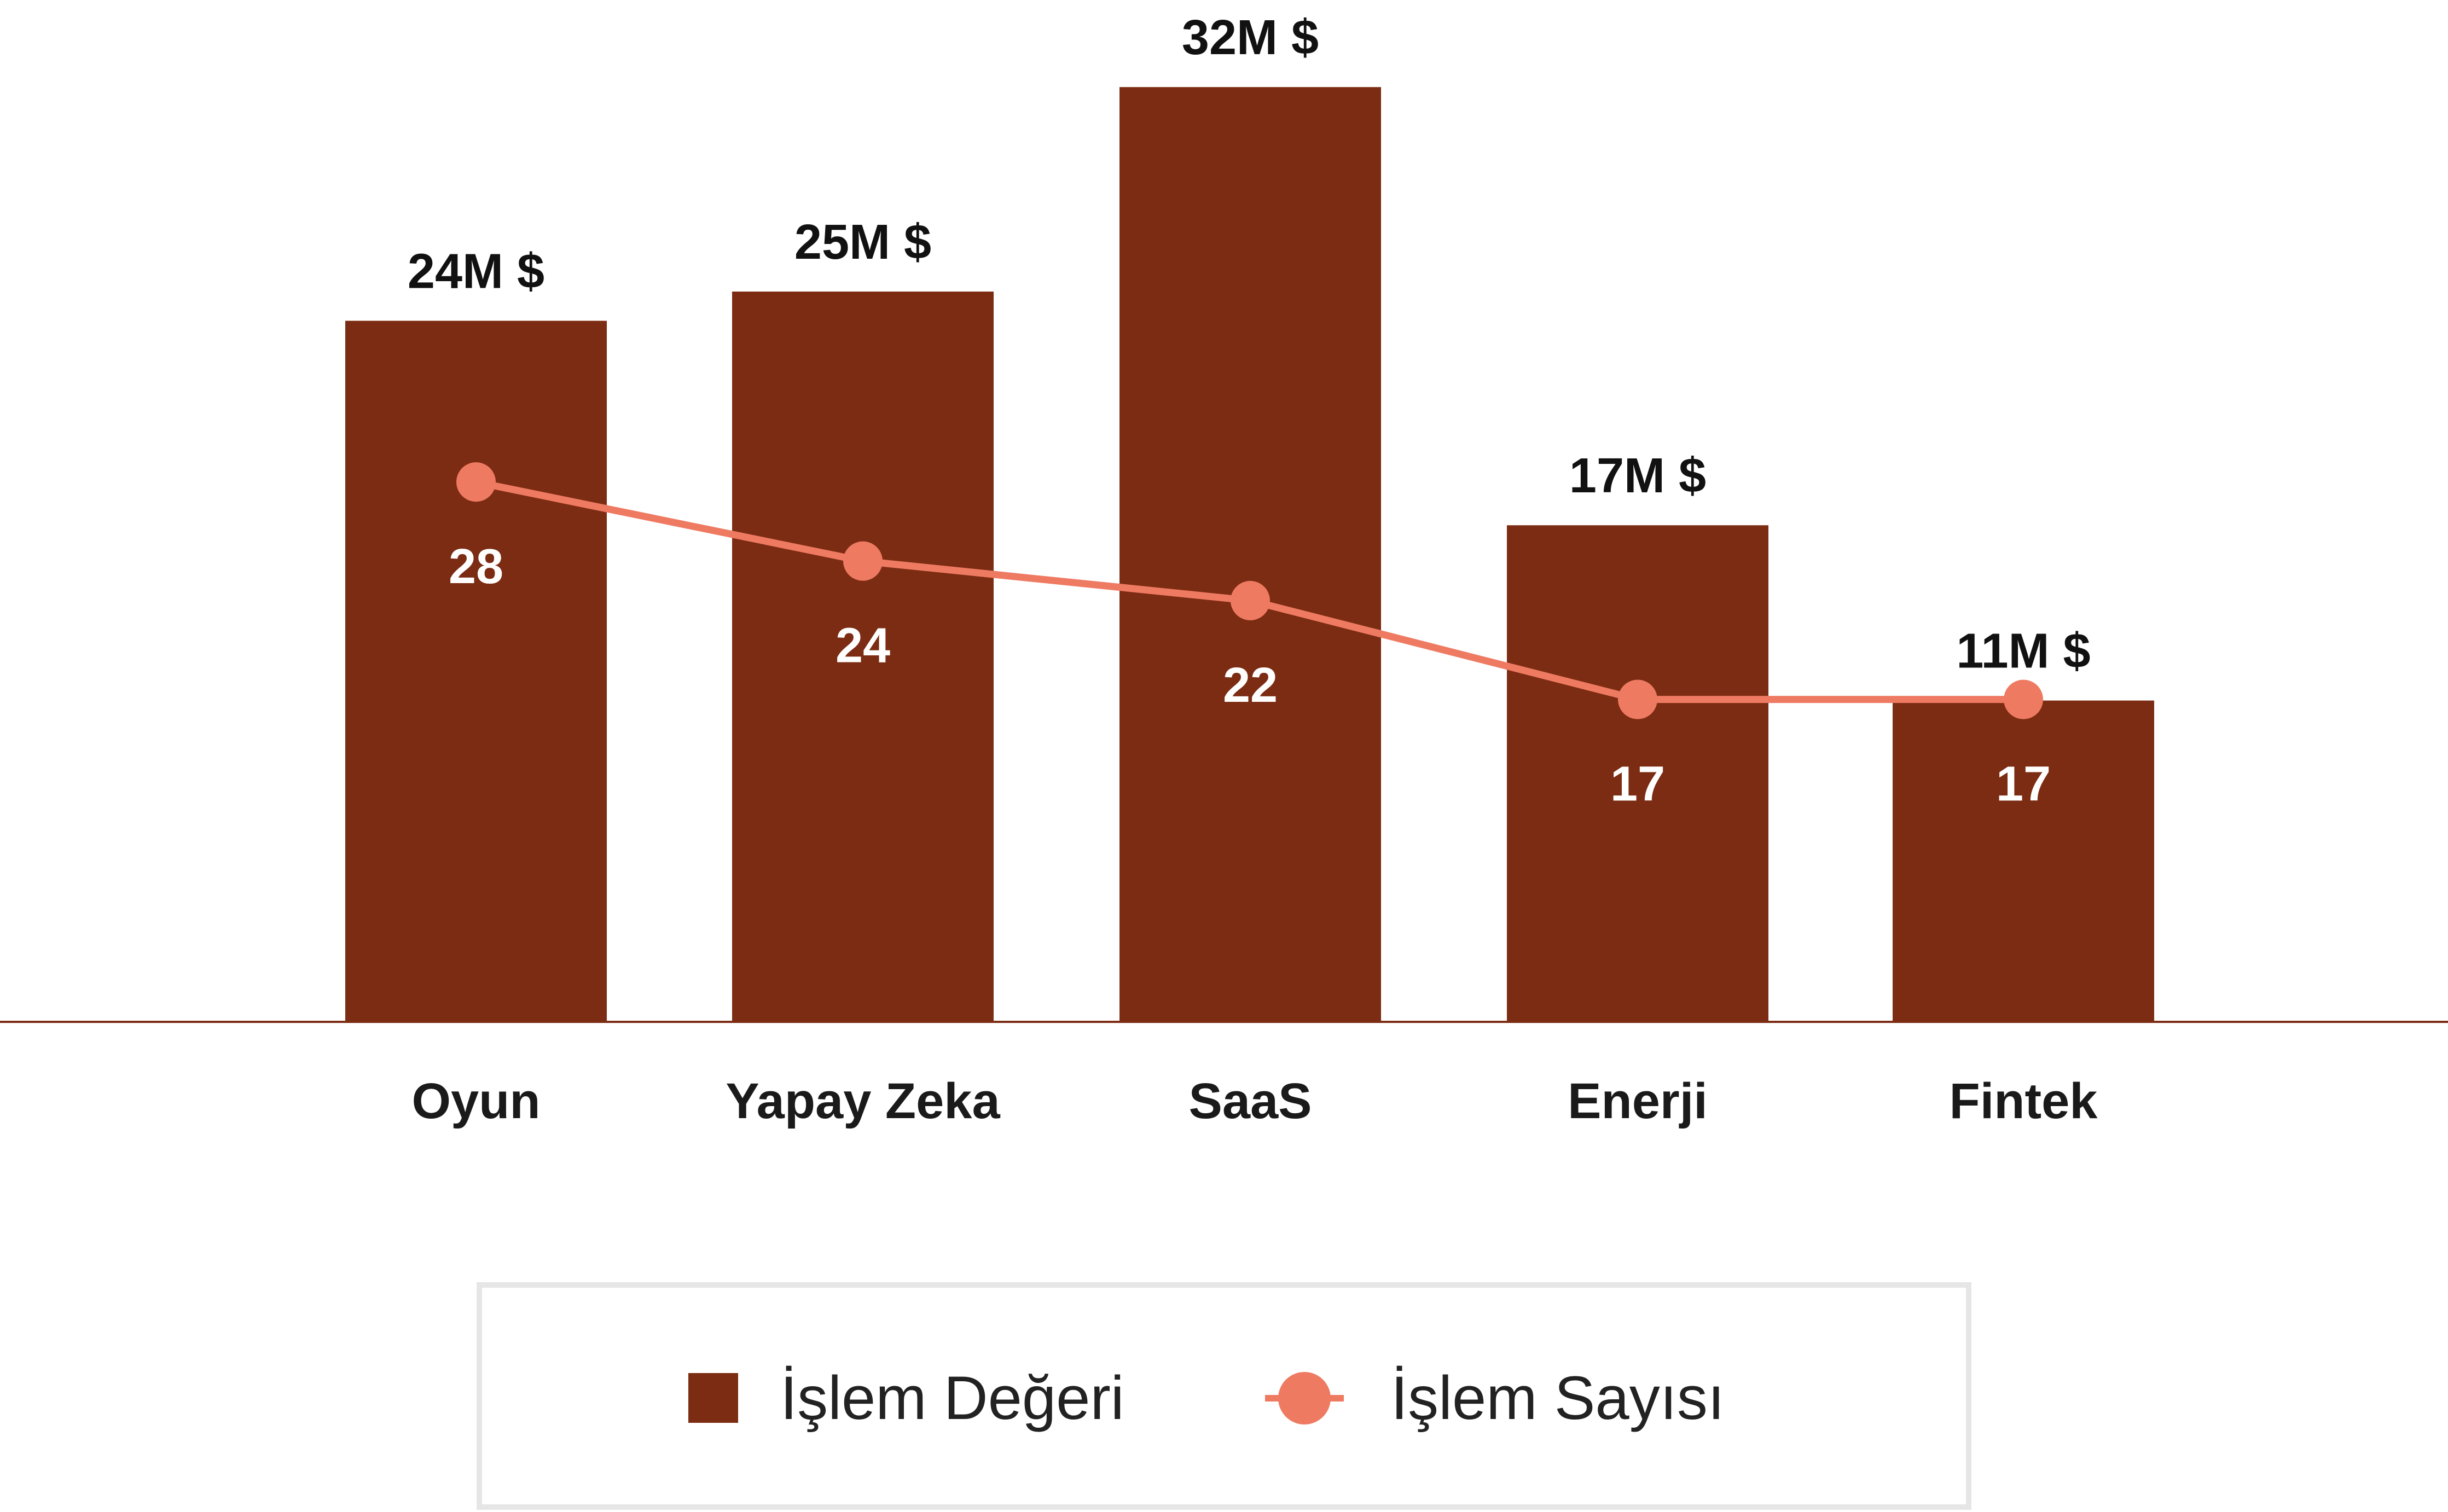 The height and width of the screenshot is (1512, 2448). Describe the element at coordinates (952, 1398) in the screenshot. I see `legend-label-value: İşlem Değeri` at that location.